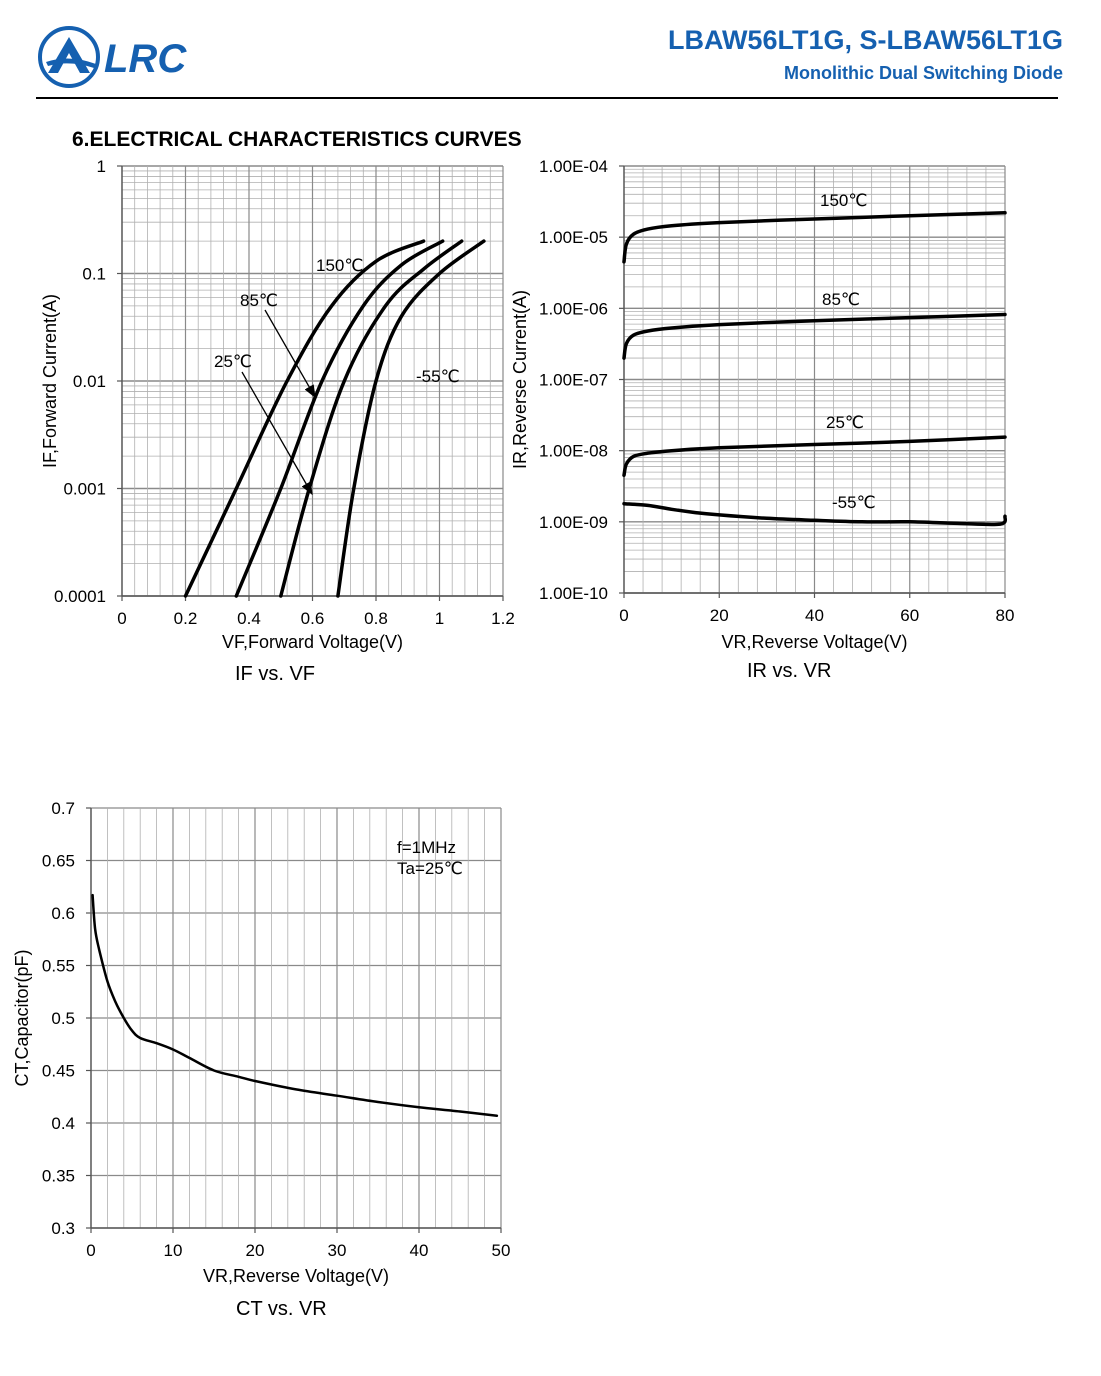 The width and height of the screenshot is (1101, 1376). What do you see at coordinates (573, 308) in the screenshot?
I see `y-tick-label: 1.00E-06` at bounding box center [573, 308].